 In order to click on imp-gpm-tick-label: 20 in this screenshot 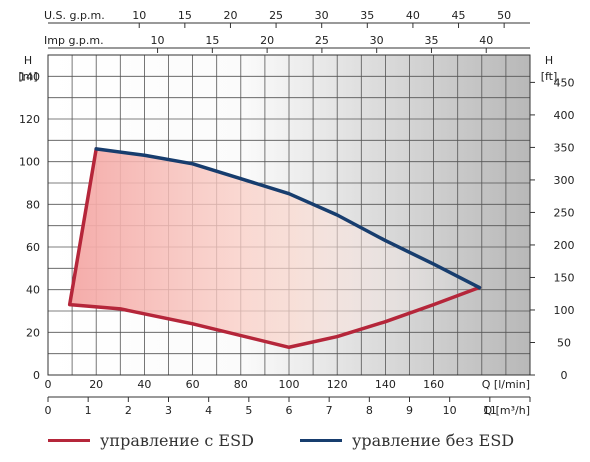, I will do `click(267, 40)`.